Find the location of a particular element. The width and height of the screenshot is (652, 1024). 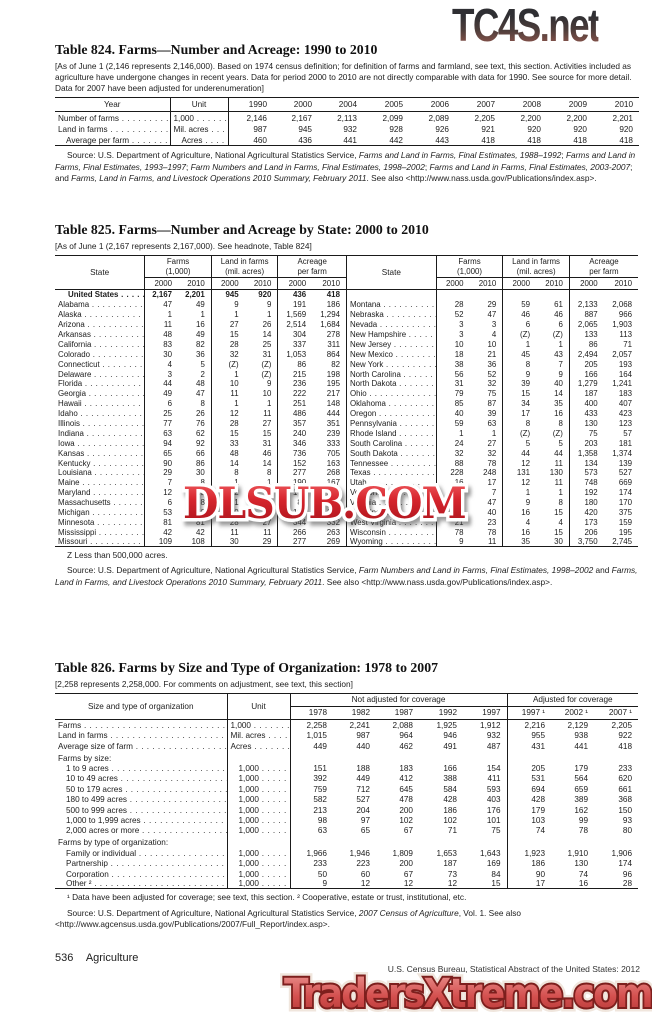

row-label: Arizona is located at coordinates (100, 324).